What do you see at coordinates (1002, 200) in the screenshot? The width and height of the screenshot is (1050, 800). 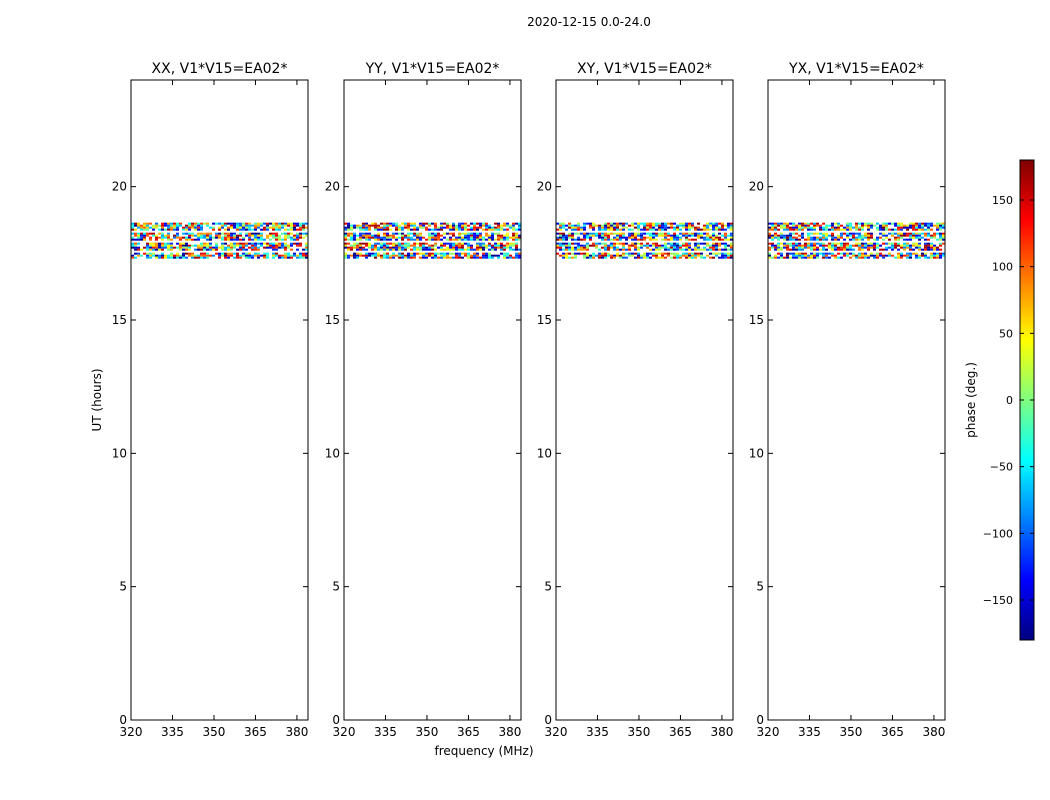 I see `colorbar-tick-label: 150` at bounding box center [1002, 200].